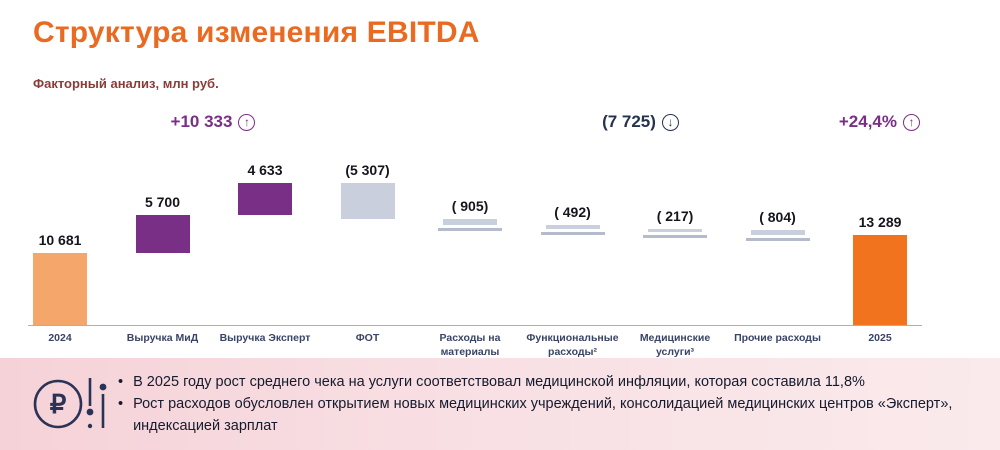 The width and height of the screenshot is (1000, 450). Describe the element at coordinates (367, 201) in the screenshot. I see `waterfall-bar-ФОТ` at that location.